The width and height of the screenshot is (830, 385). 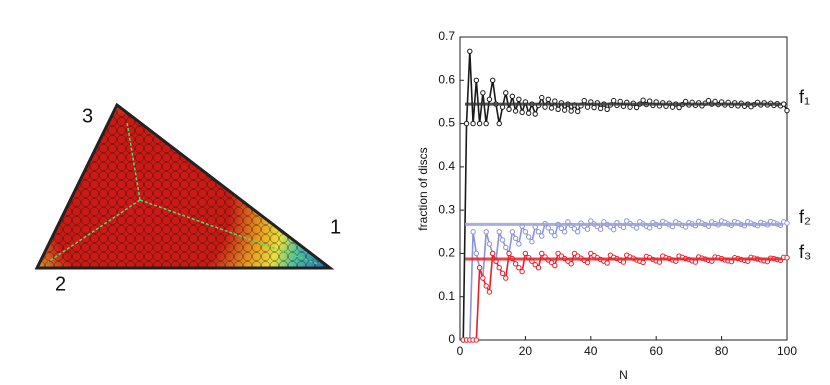 What do you see at coordinates (460, 351) in the screenshot?
I see `x-tick-label: 0` at bounding box center [460, 351].